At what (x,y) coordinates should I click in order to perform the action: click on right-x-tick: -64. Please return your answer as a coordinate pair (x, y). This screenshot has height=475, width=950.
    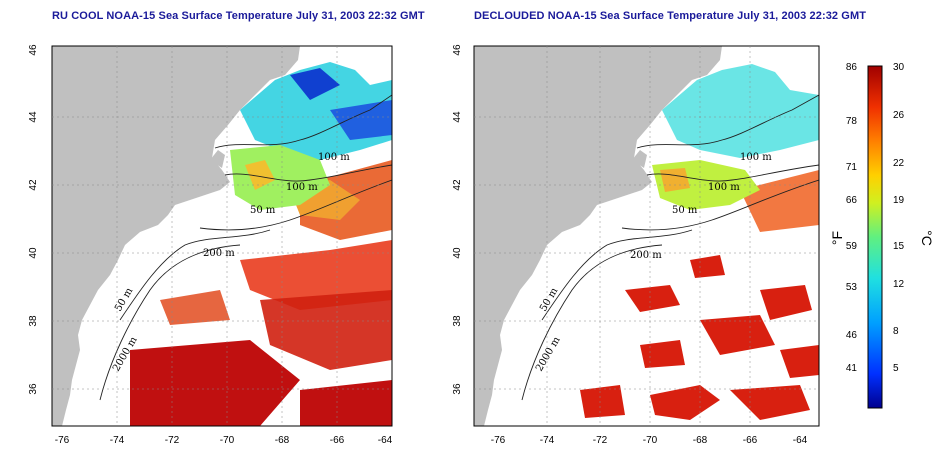
    Looking at the image, I should click on (800, 440).